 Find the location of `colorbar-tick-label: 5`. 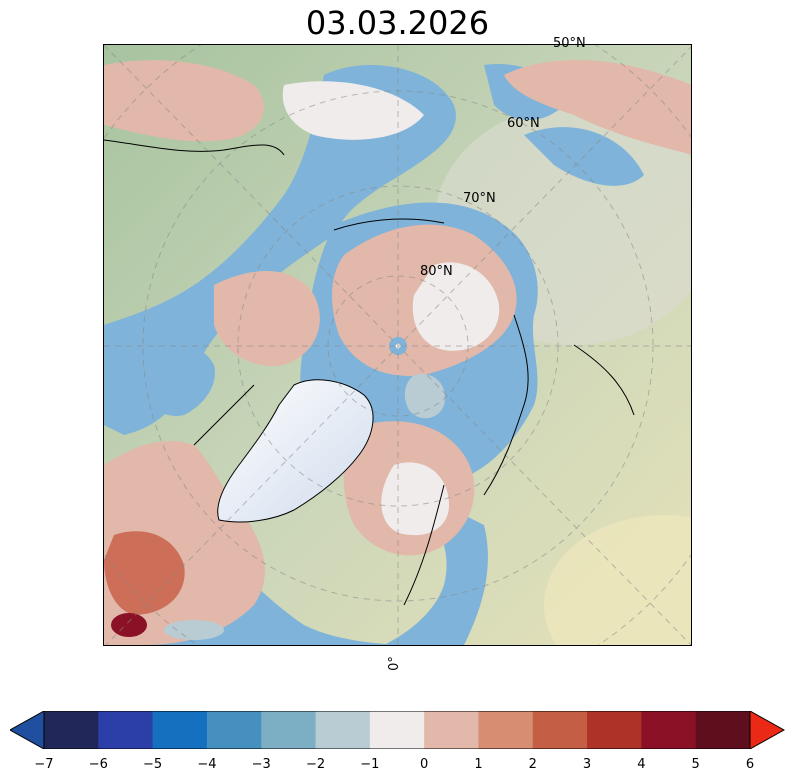

colorbar-tick-label: 5 is located at coordinates (695, 764).